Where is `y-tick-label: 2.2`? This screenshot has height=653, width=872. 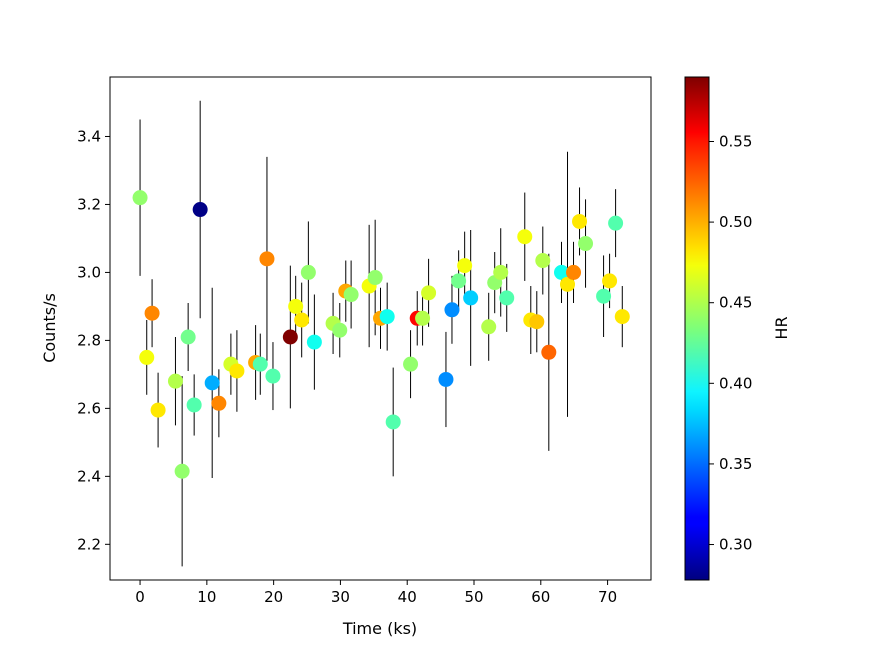 y-tick-label: 2.2 is located at coordinates (89, 544).